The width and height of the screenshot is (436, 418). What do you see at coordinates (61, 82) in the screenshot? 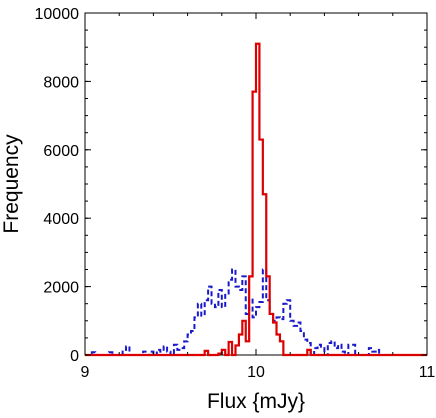
I see `y-tick-label: 8000` at bounding box center [61, 82].